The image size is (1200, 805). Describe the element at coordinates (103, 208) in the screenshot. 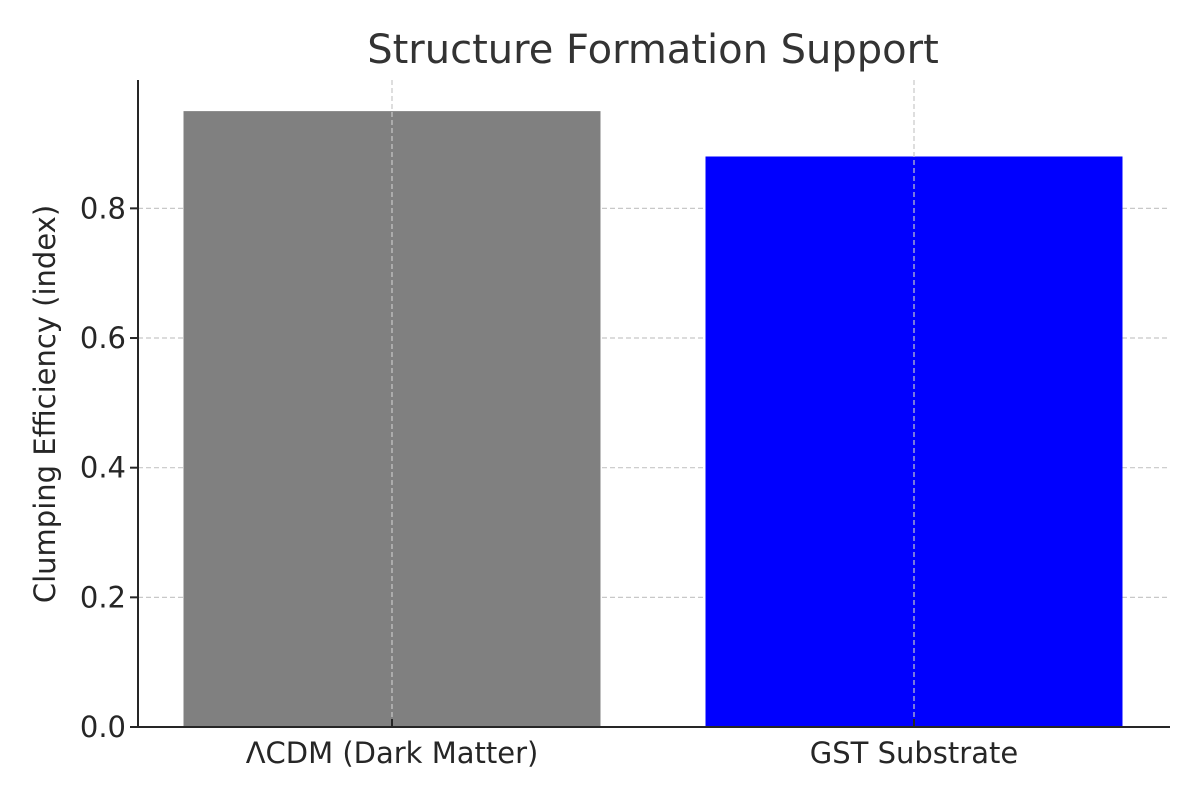

I see `y-tick-label: 0.8` at that location.